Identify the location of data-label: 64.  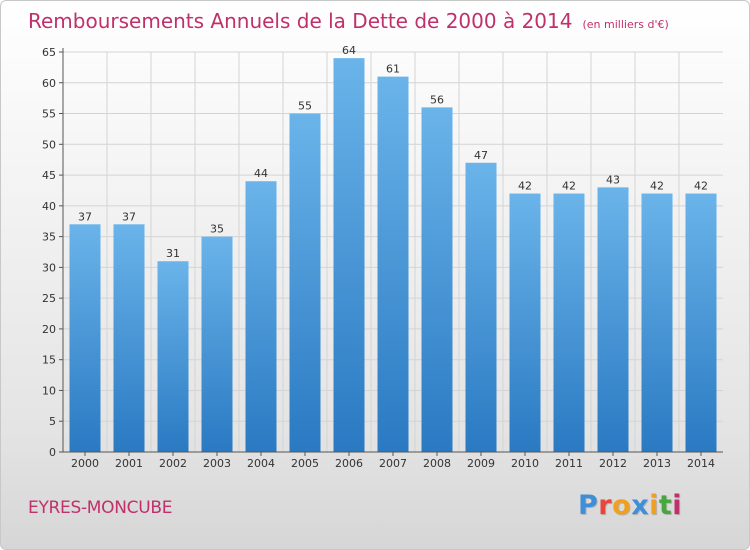
(349, 50).